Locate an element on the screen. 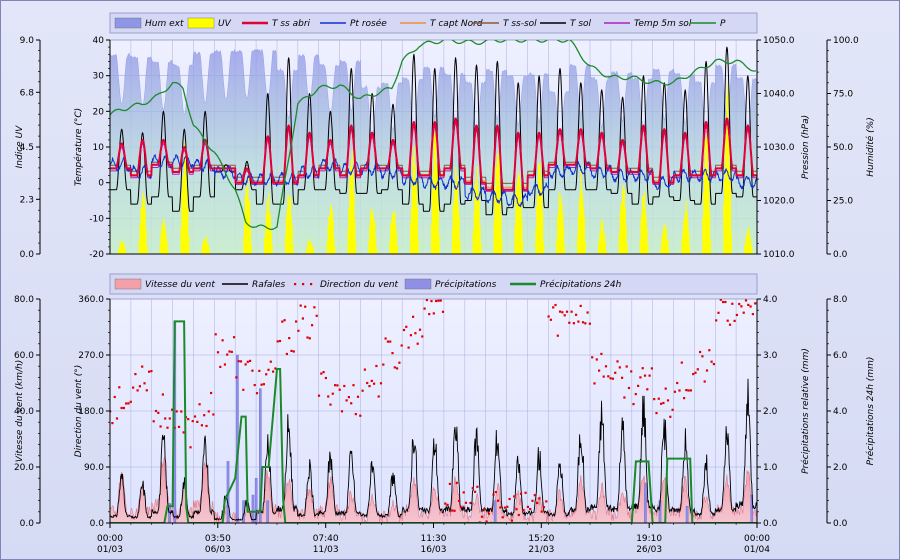 This screenshot has width=900, height=560. axis-humidity-tick-label: 75.0 is located at coordinates (843, 95).